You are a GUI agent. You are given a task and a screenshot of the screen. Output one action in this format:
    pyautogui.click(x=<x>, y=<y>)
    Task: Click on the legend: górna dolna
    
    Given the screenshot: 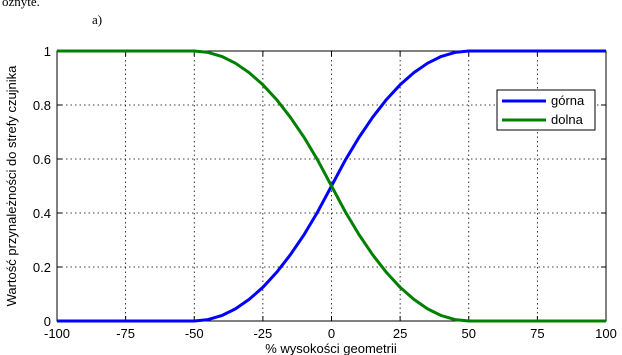 What is the action you would take?
    pyautogui.click(x=546, y=110)
    